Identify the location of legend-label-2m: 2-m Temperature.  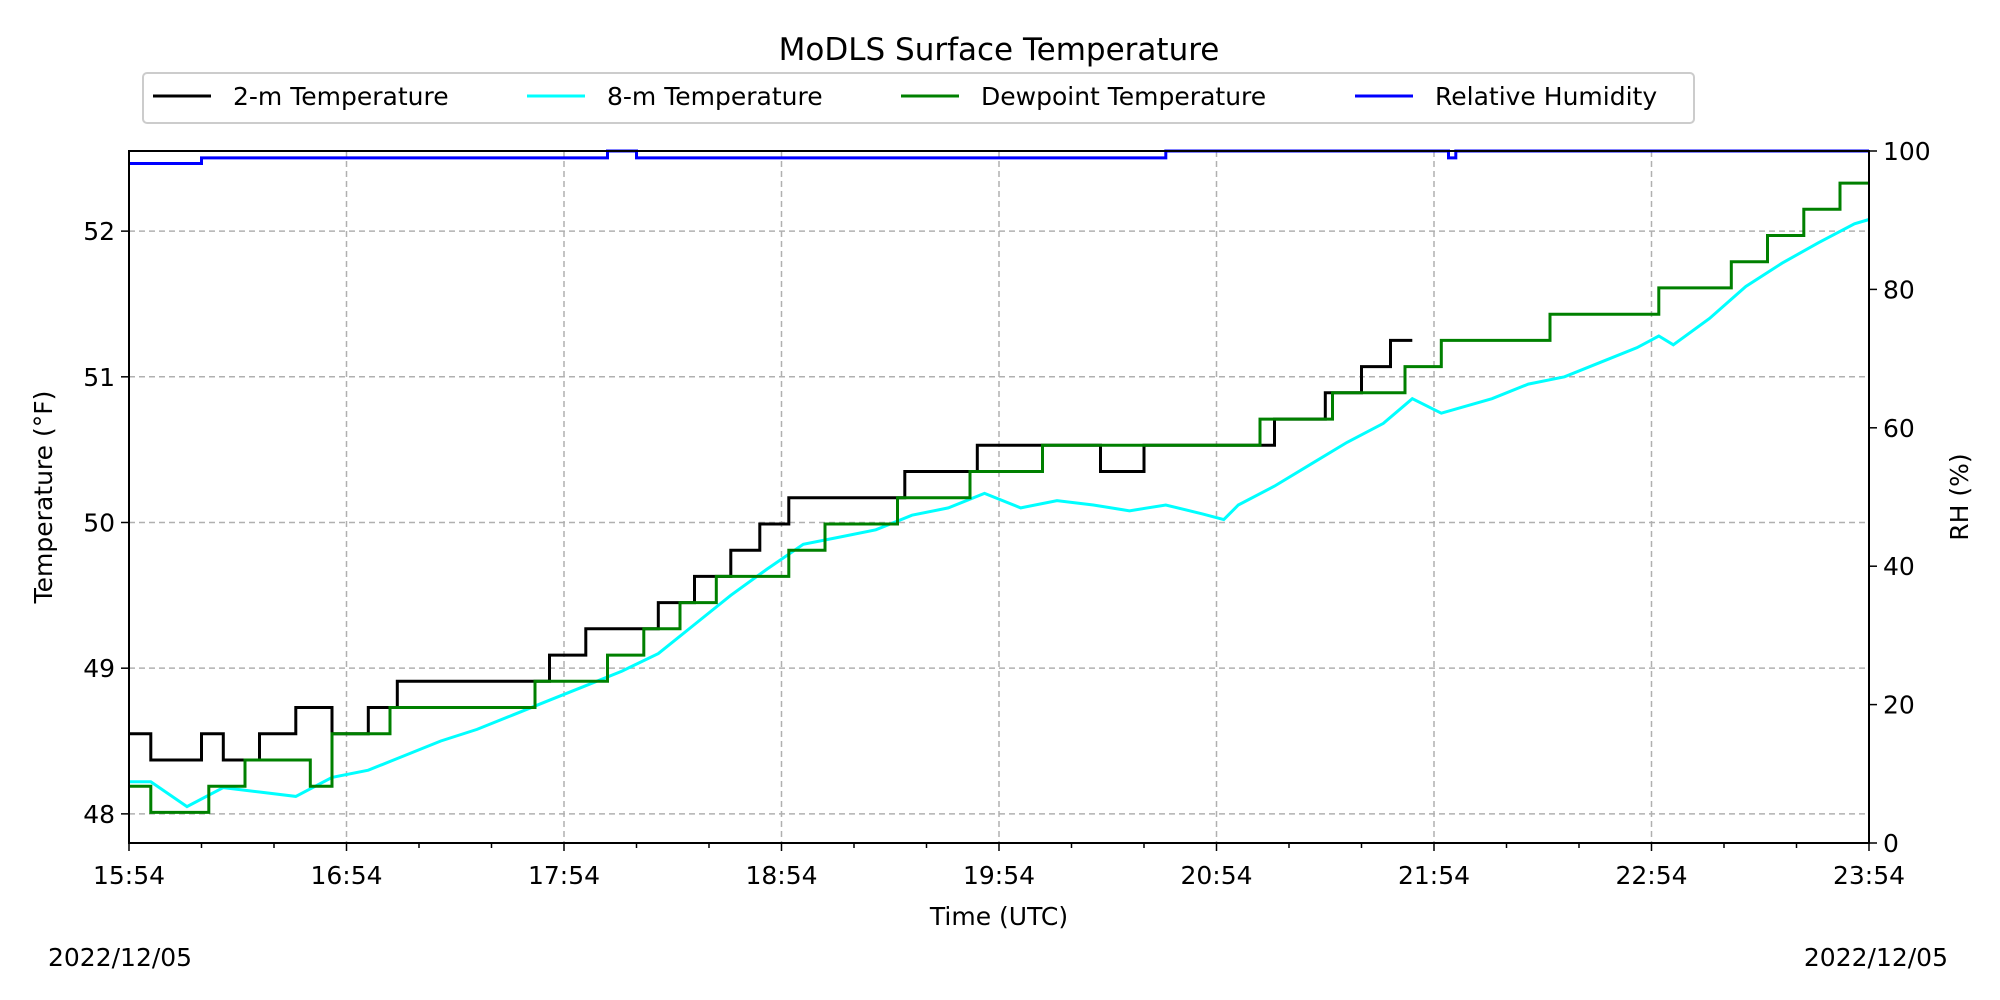
(341, 96).